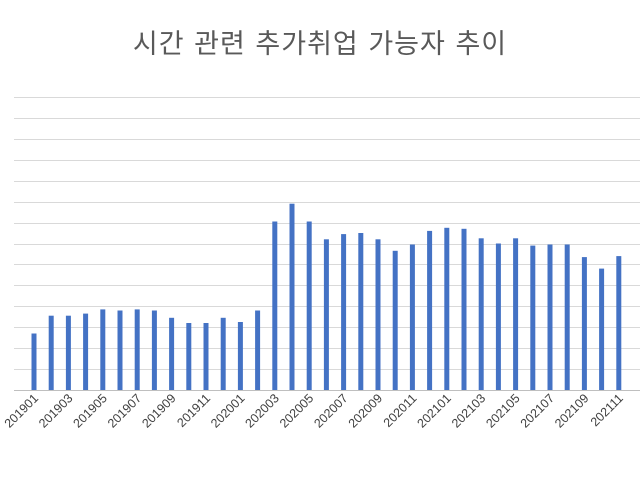 The height and width of the screenshot is (480, 640). What do you see at coordinates (262, 410) in the screenshot?
I see `x-tick-label: 202003` at bounding box center [262, 410].